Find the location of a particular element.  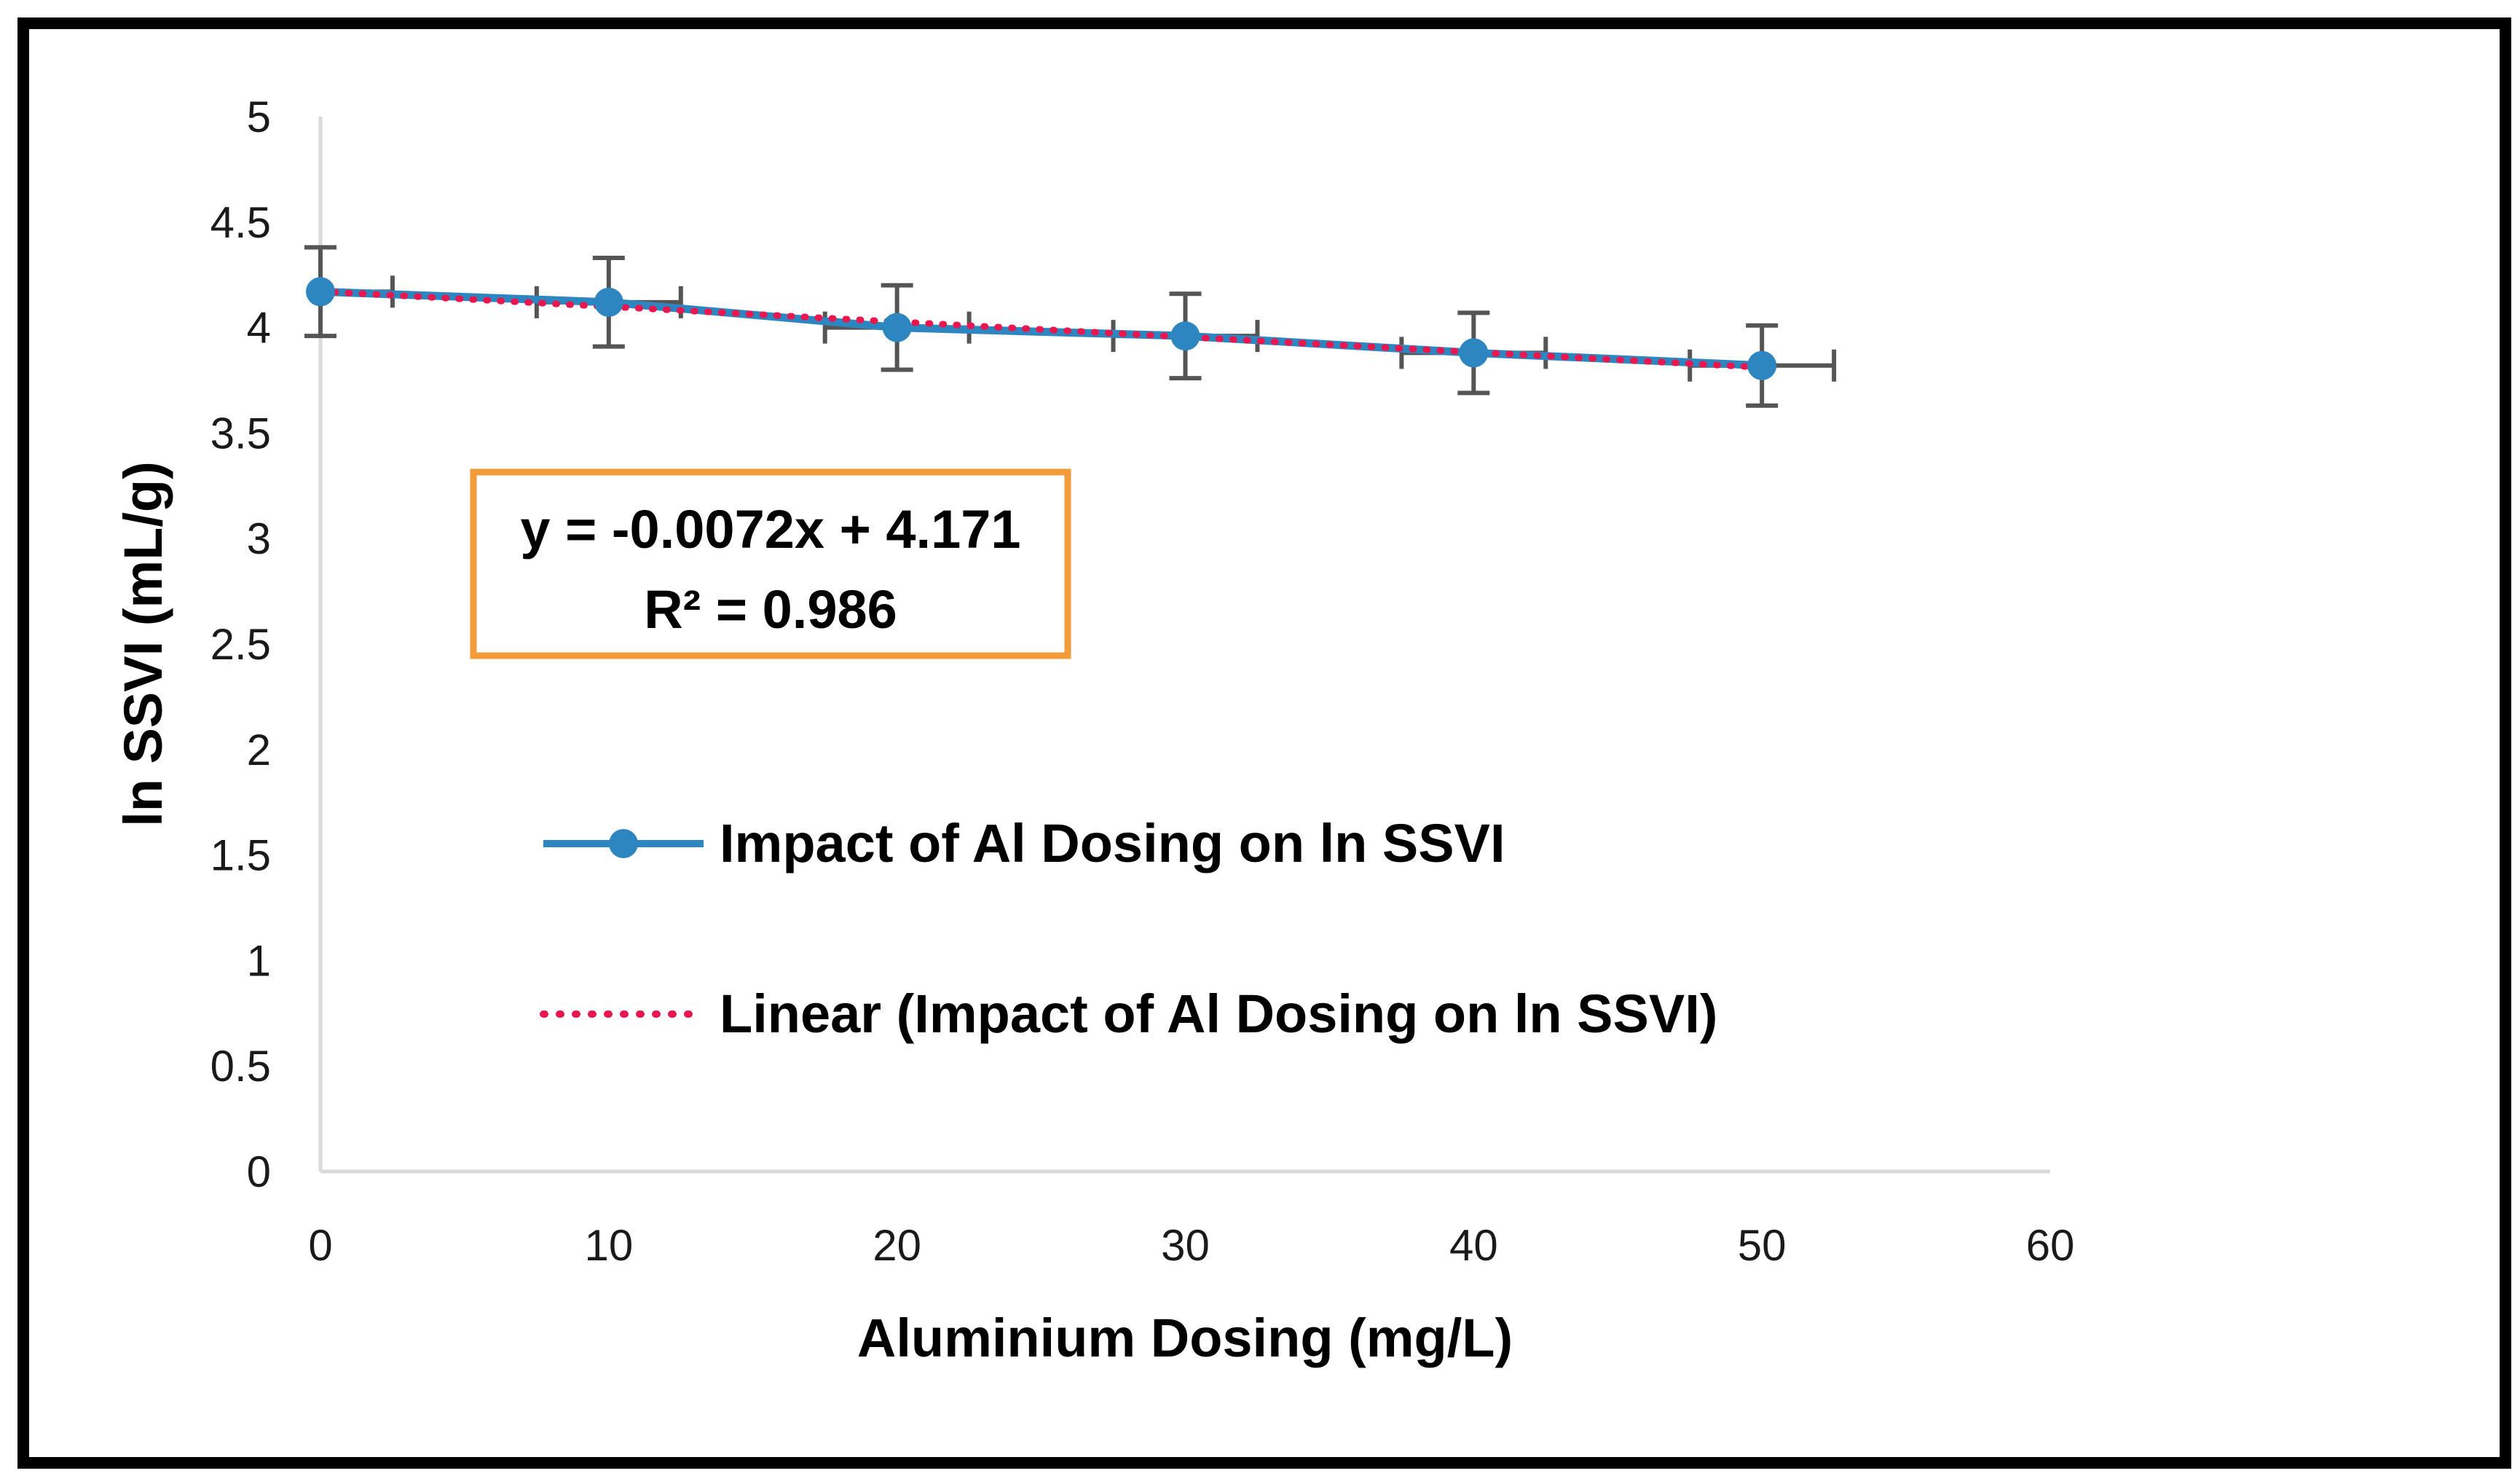

equation-box is located at coordinates (770, 563).